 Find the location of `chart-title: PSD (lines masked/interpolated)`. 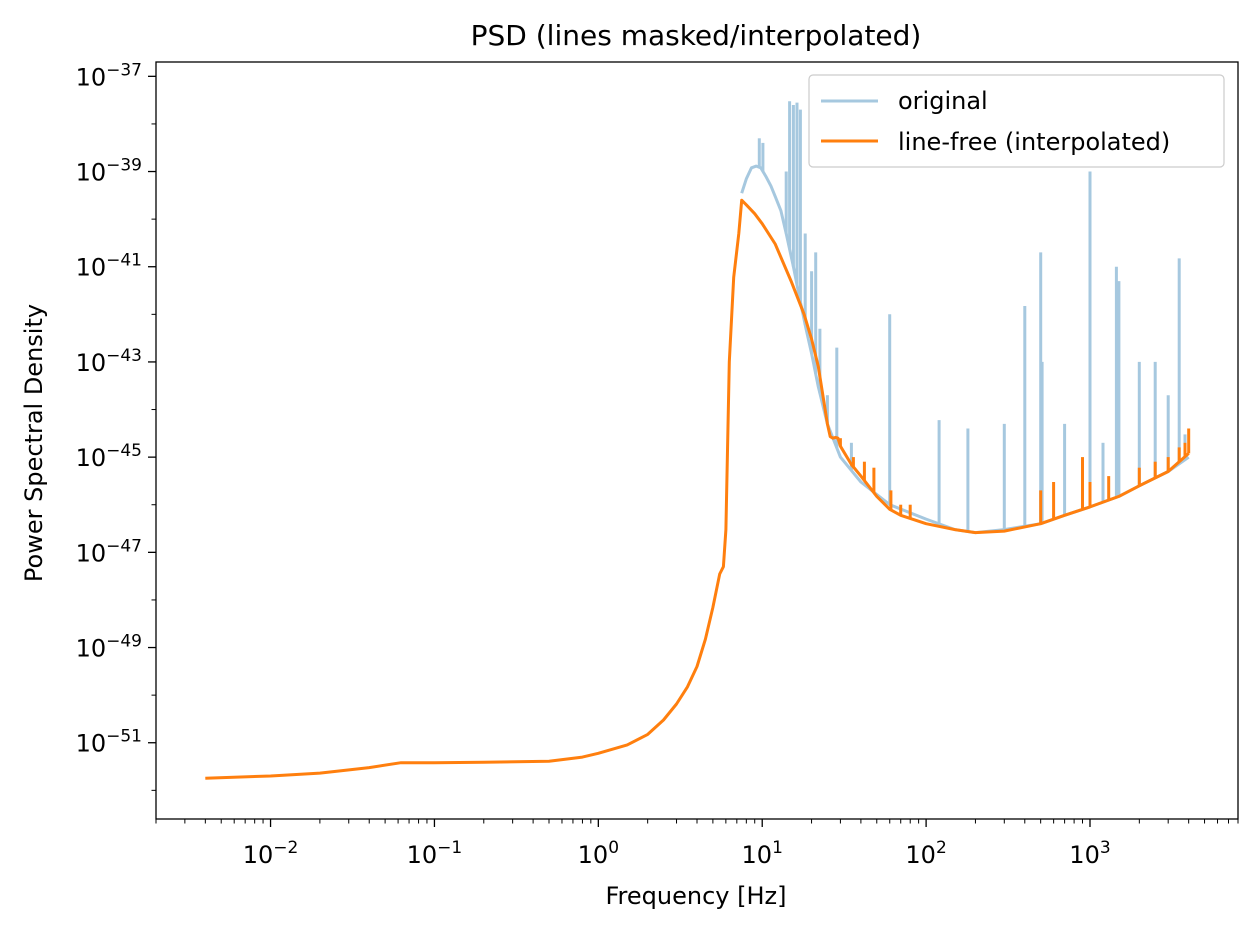

chart-title: PSD (lines masked/interpolated) is located at coordinates (696, 35).